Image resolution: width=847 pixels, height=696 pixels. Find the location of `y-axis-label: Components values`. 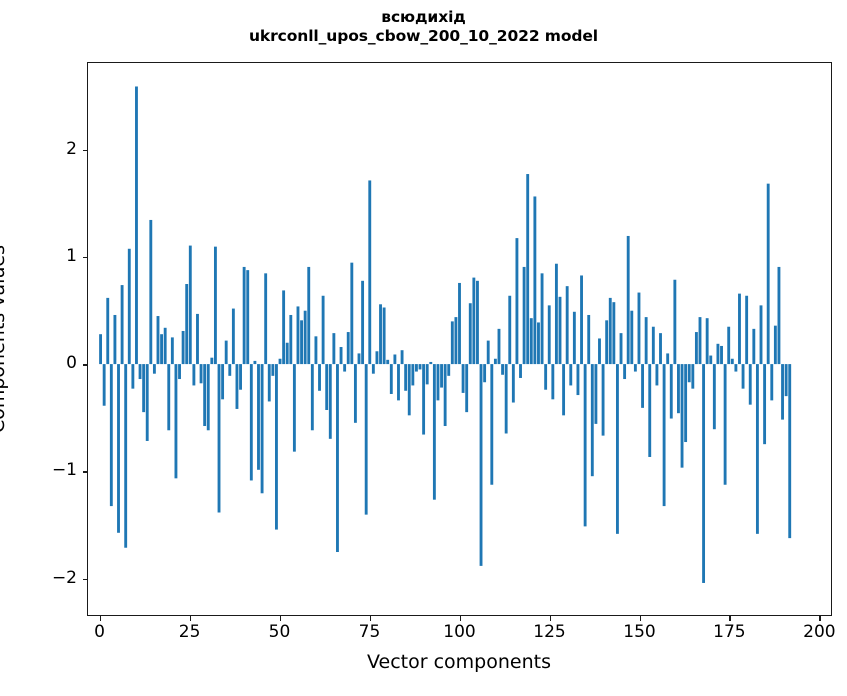

y-axis-label: Components values is located at coordinates (4, 339).